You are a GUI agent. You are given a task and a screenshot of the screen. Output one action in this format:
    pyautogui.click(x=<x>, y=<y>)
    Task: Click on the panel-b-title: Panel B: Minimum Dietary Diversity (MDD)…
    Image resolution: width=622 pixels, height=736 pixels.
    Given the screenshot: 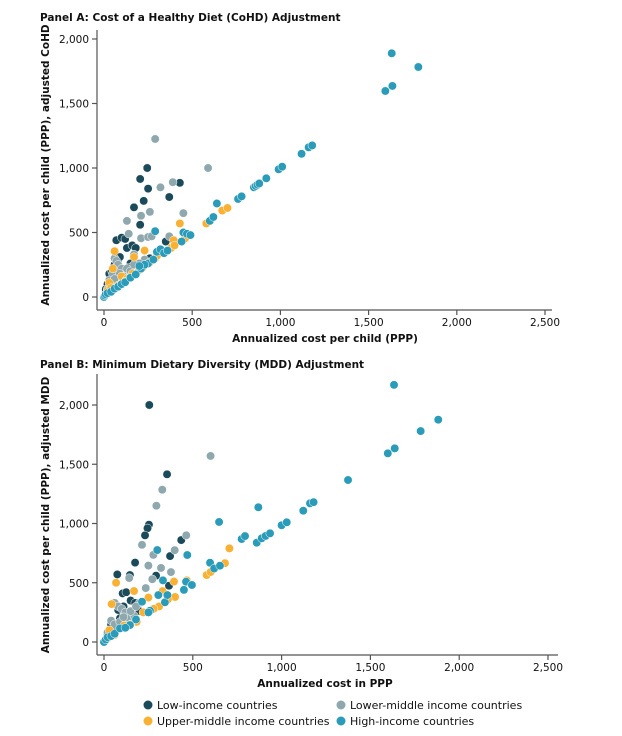 What is the action you would take?
    pyautogui.click(x=202, y=365)
    